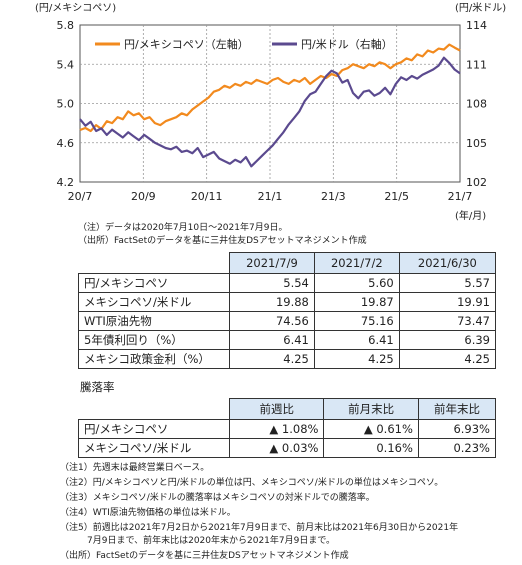  What do you see at coordinates (476, 104) in the screenshot?
I see `right-tick-label: 108` at bounding box center [476, 104].